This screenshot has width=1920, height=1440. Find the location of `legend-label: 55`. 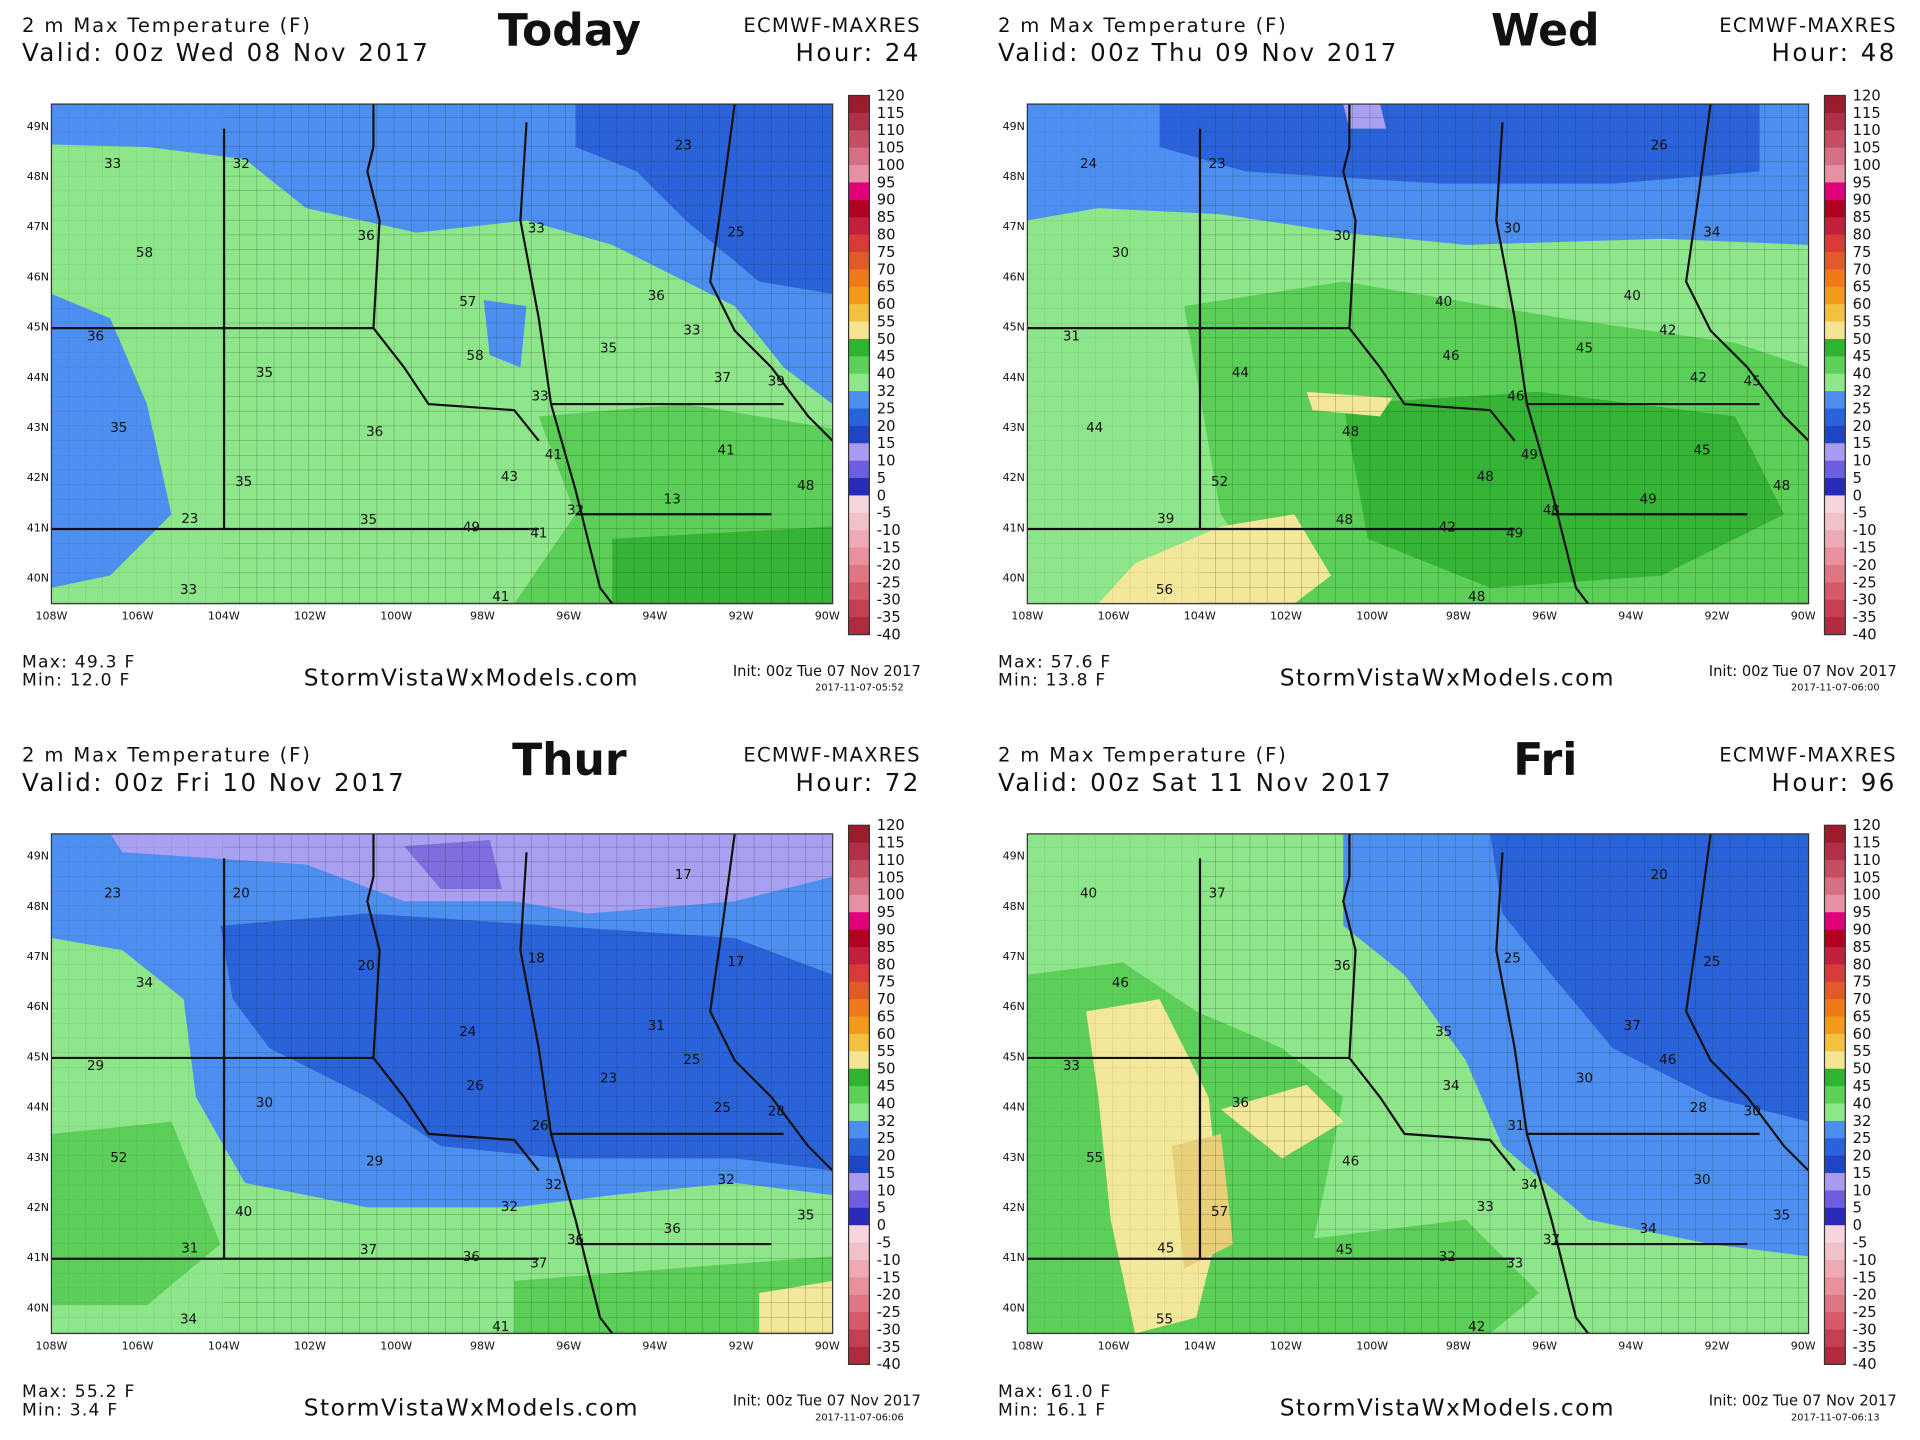

legend-label: 55 is located at coordinates (886, 1051).